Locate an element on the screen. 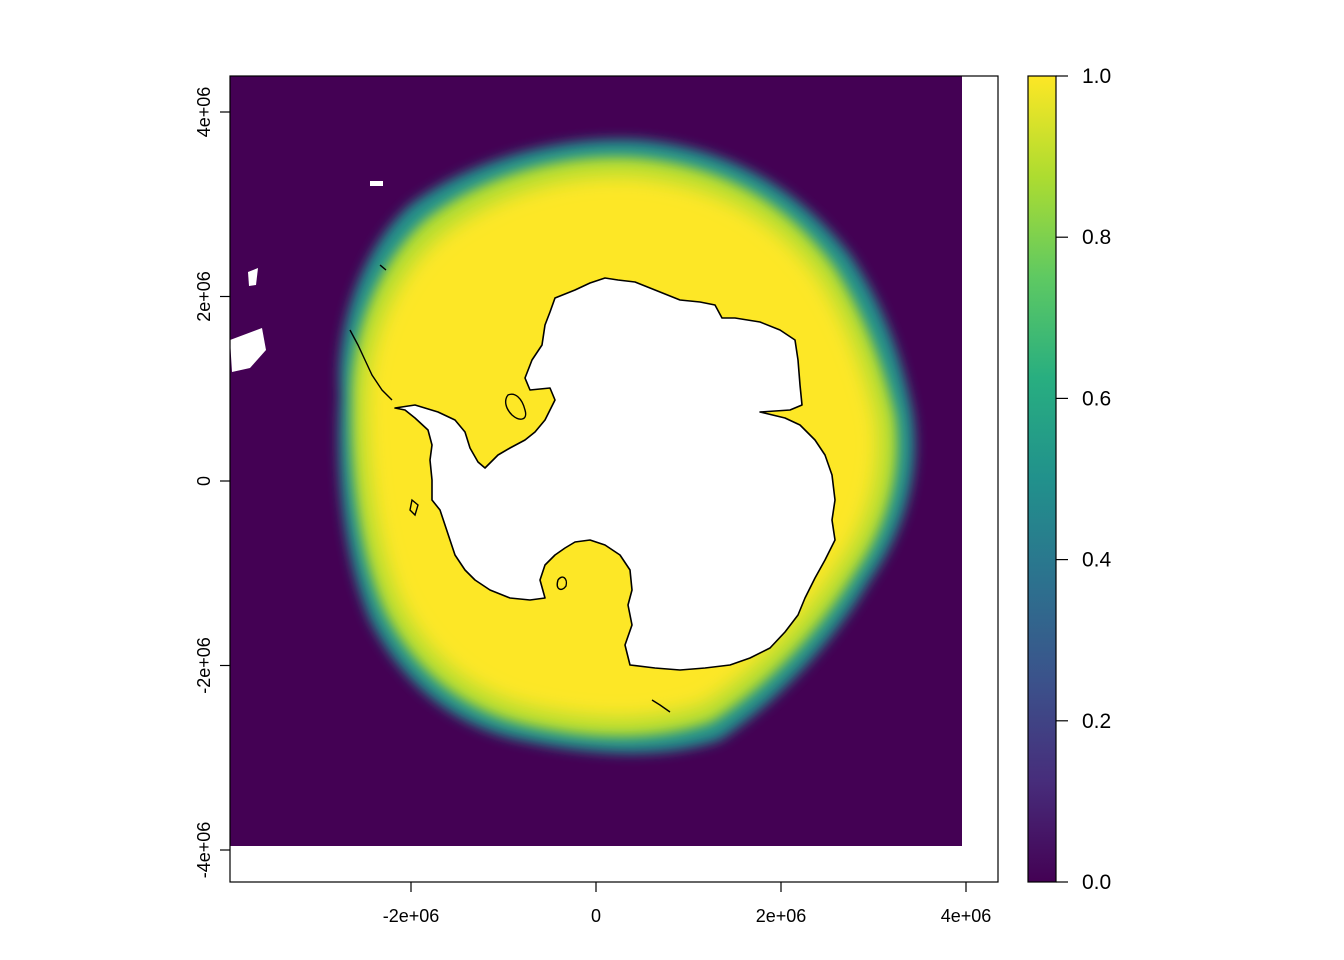 This screenshot has width=1344, height=960. colorbar-legend: 0.0 0.2 0.4 0.6 0.8 1.0 is located at coordinates (1069, 479).